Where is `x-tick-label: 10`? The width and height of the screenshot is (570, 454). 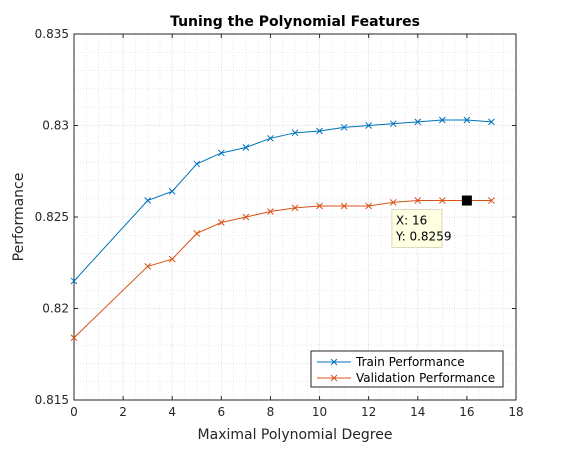 x-tick-label: 10 is located at coordinates (319, 412).